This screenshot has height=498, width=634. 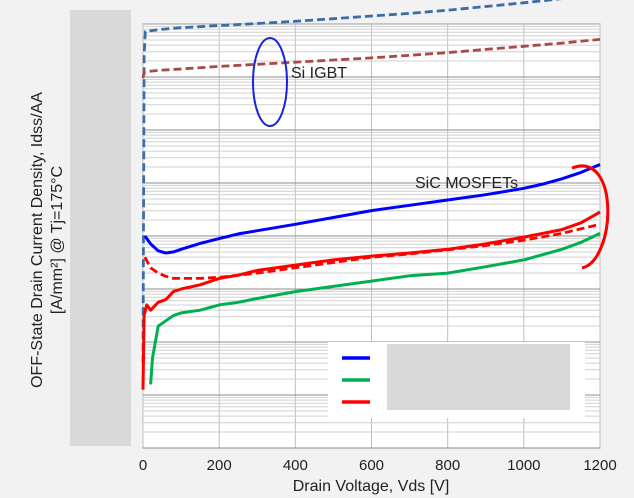 I want to click on x-axis-label: Drain Voltage, Vds [V], so click(x=371, y=486).